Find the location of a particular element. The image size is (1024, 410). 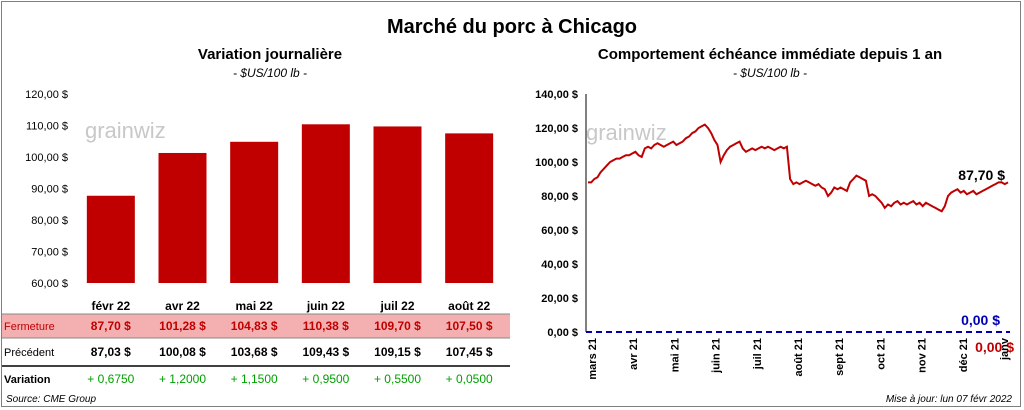

table-cell: 107,50 $ is located at coordinates (469, 326).